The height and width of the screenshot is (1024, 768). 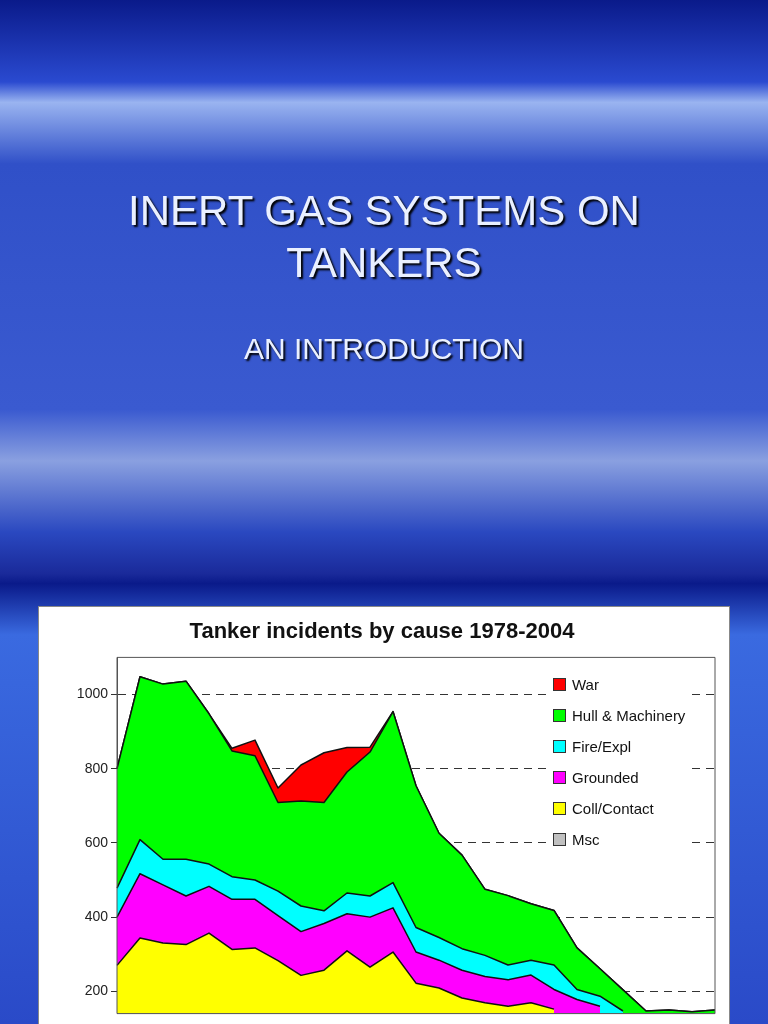 What do you see at coordinates (96, 767) in the screenshot?
I see `y-tick-label: 800` at bounding box center [96, 767].